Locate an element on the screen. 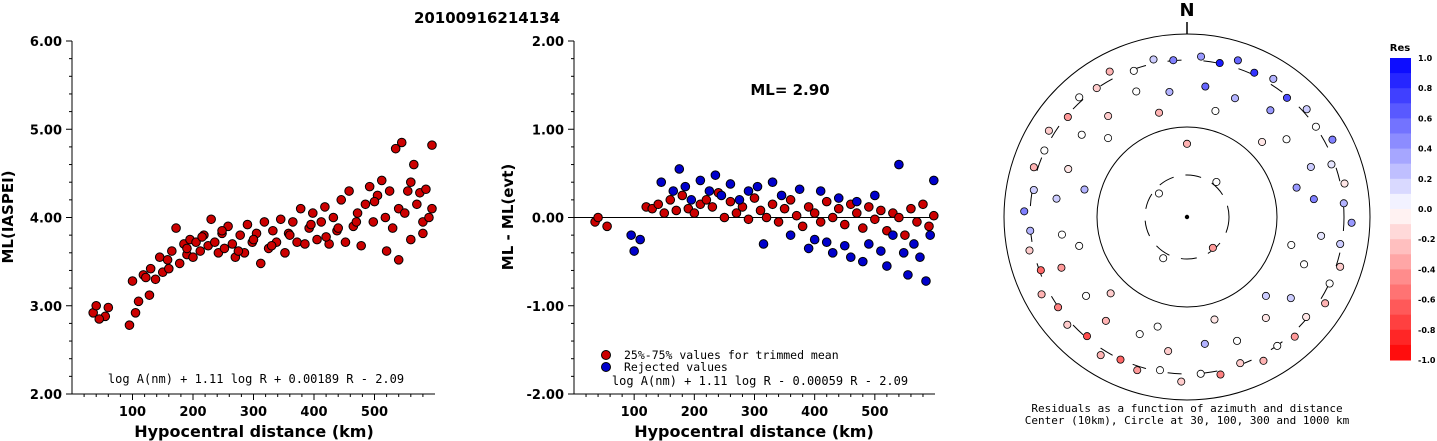  middle-xtick-label: 100 is located at coordinates (634, 412).